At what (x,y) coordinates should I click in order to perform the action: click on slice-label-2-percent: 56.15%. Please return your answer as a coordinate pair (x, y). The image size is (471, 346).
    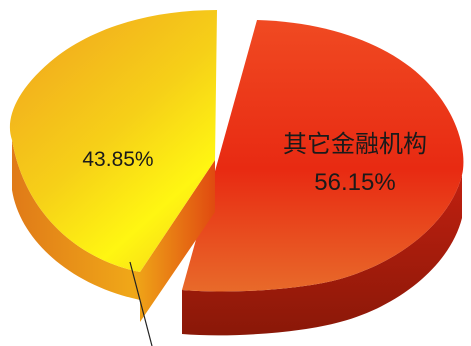
    Looking at the image, I should click on (354, 182).